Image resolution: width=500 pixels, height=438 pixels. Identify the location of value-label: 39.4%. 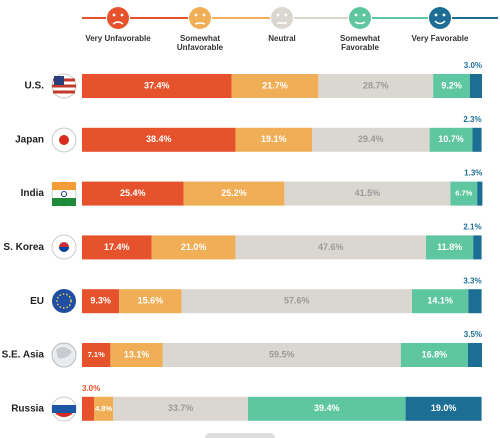
(327, 408).